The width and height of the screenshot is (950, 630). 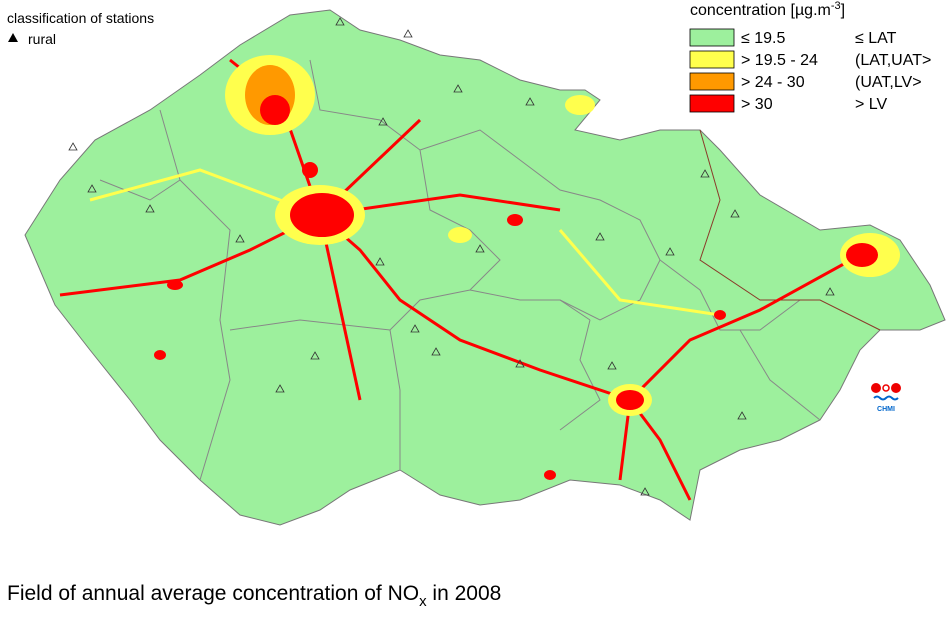 I want to click on logo: CHMI, so click(x=886, y=398).